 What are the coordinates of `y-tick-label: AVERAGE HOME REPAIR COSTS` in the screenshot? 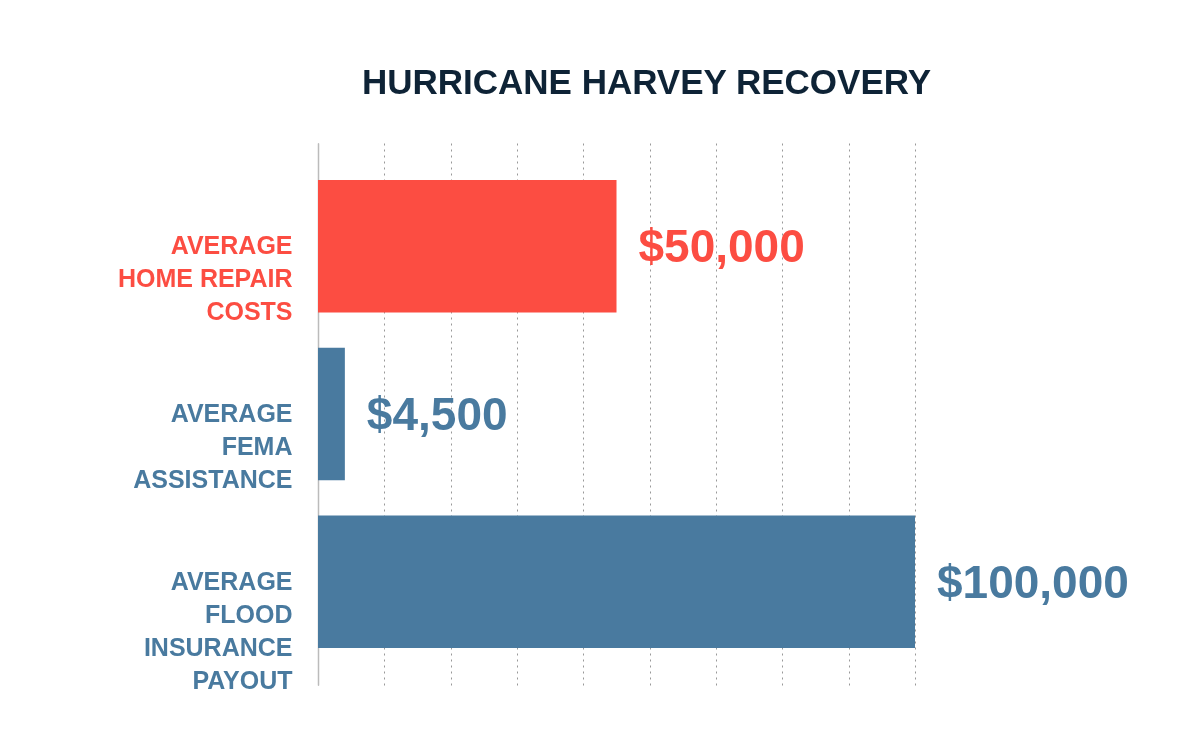 It's located at (205, 278).